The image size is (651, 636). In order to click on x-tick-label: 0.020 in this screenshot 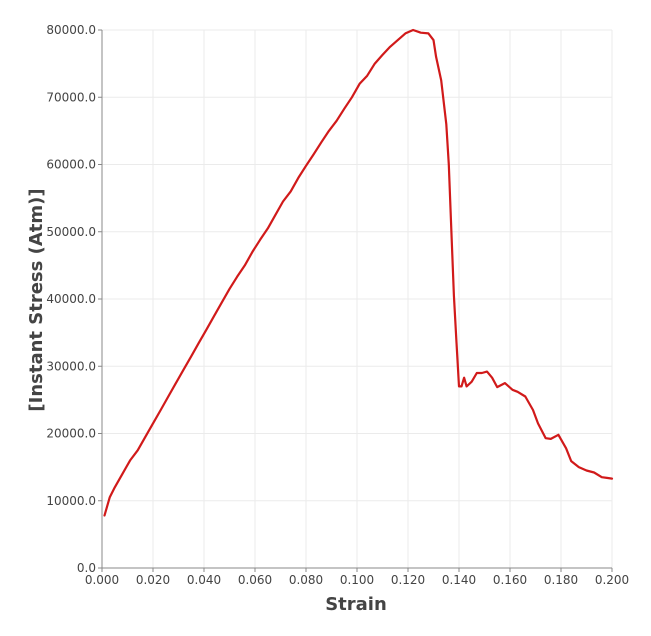, I will do `click(153, 580)`.